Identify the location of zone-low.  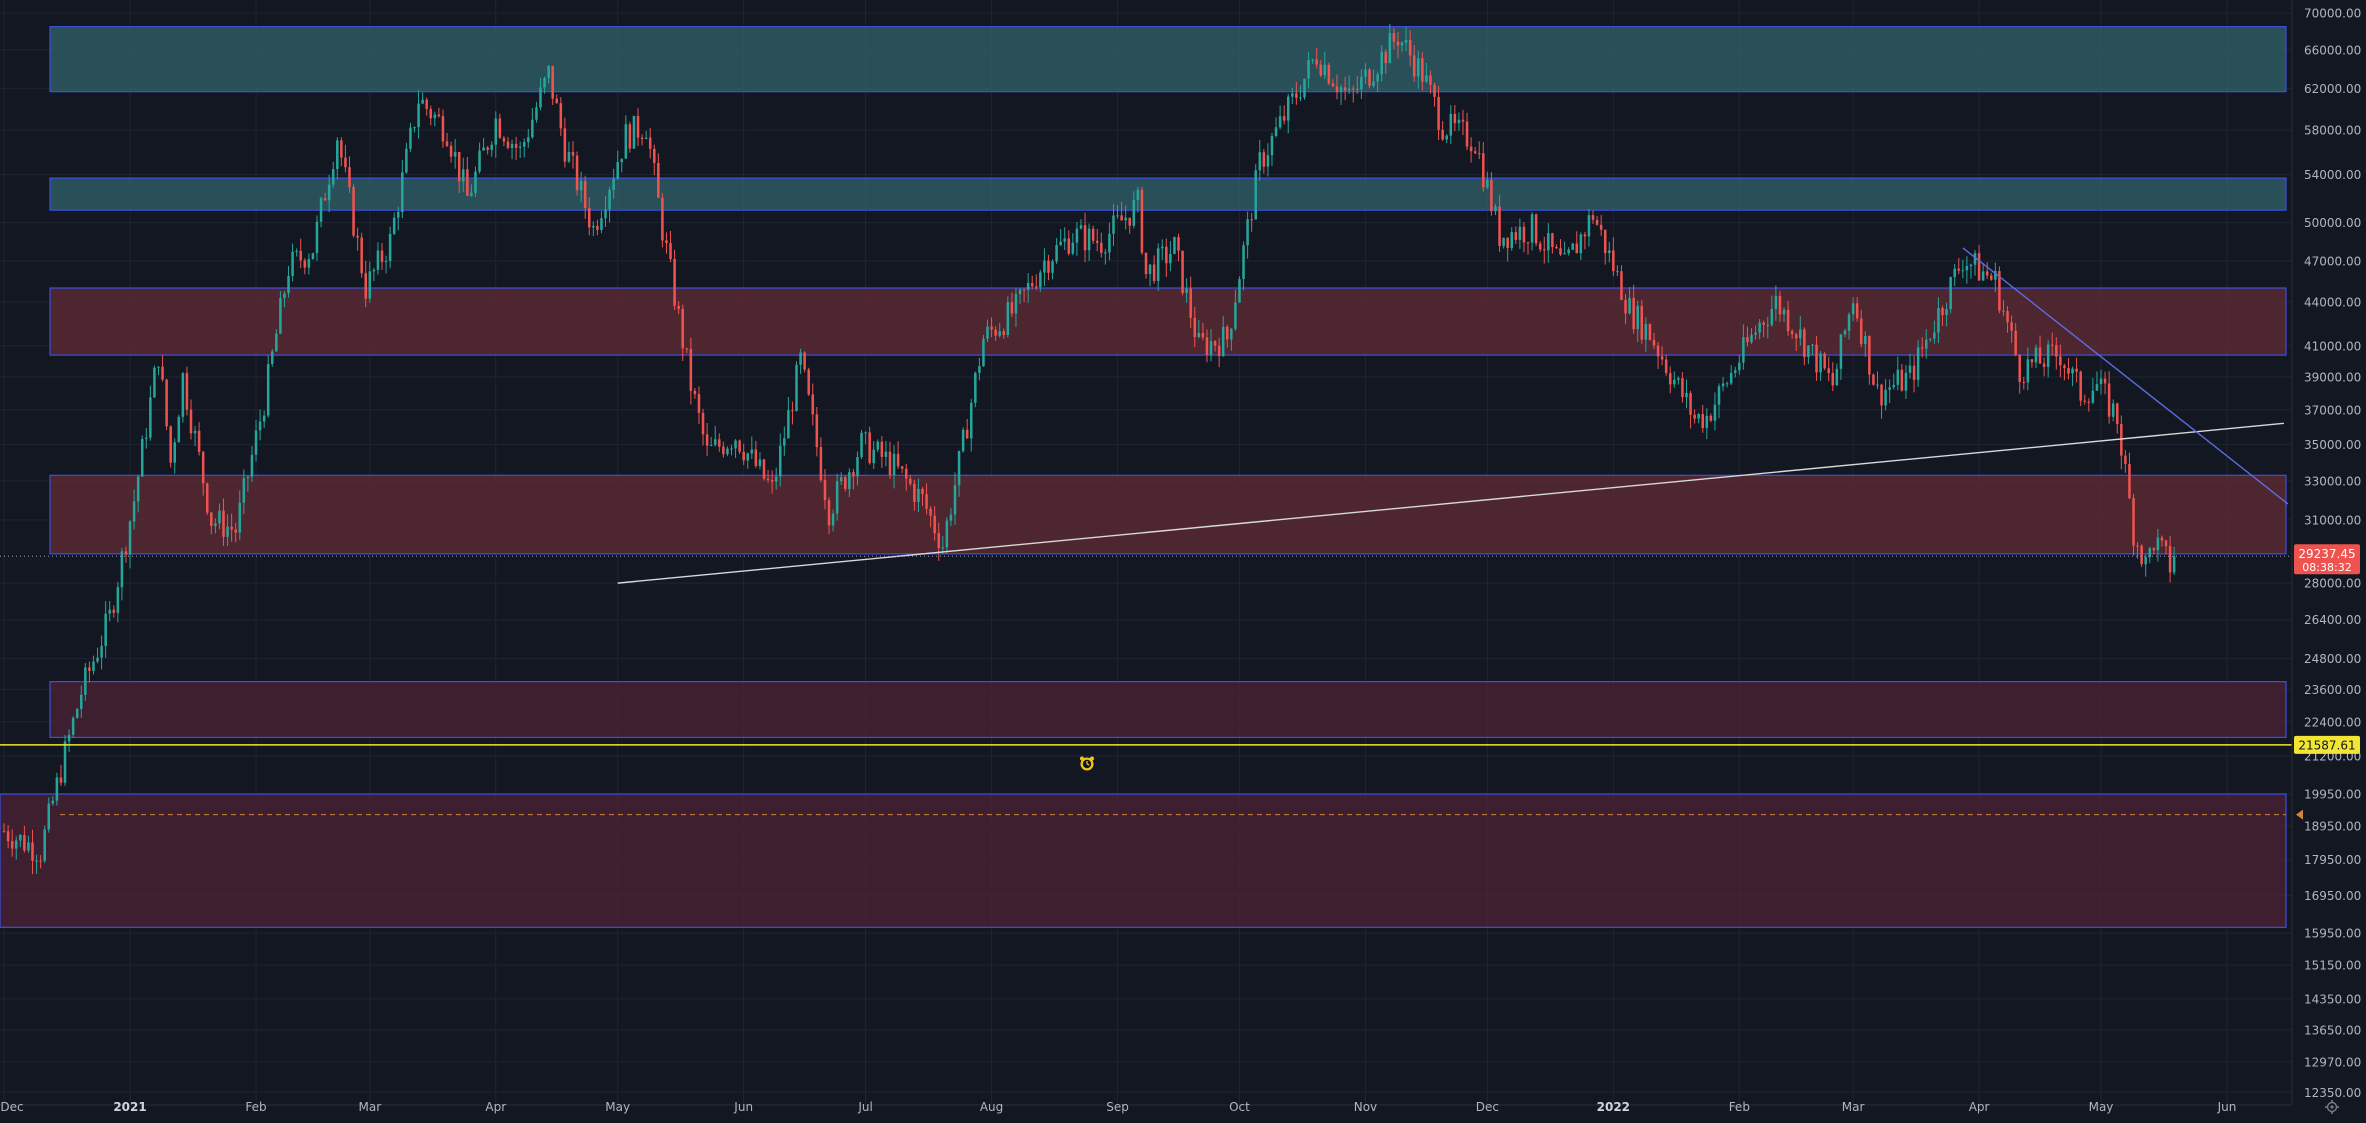
(1168, 709).